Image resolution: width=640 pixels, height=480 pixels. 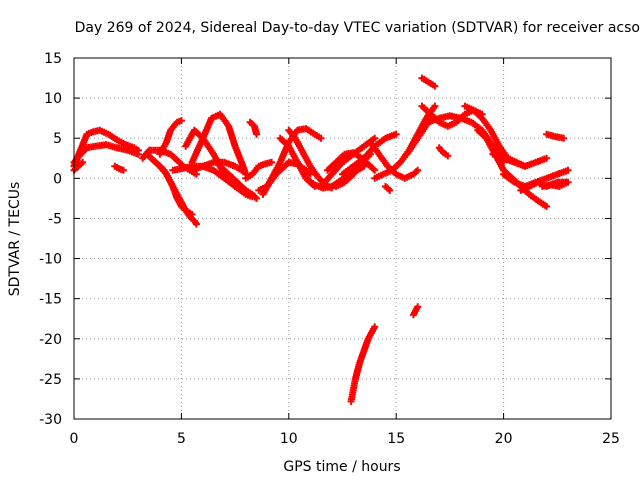 What do you see at coordinates (50, 420) in the screenshot?
I see `y-tick-label: -30` at bounding box center [50, 420].